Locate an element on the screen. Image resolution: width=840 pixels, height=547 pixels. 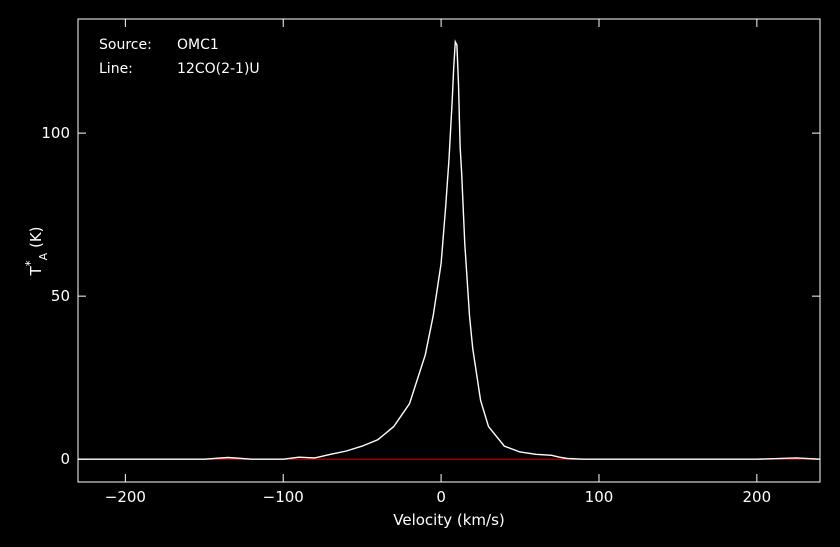
x-tick-label: −100 is located at coordinates (283, 497).